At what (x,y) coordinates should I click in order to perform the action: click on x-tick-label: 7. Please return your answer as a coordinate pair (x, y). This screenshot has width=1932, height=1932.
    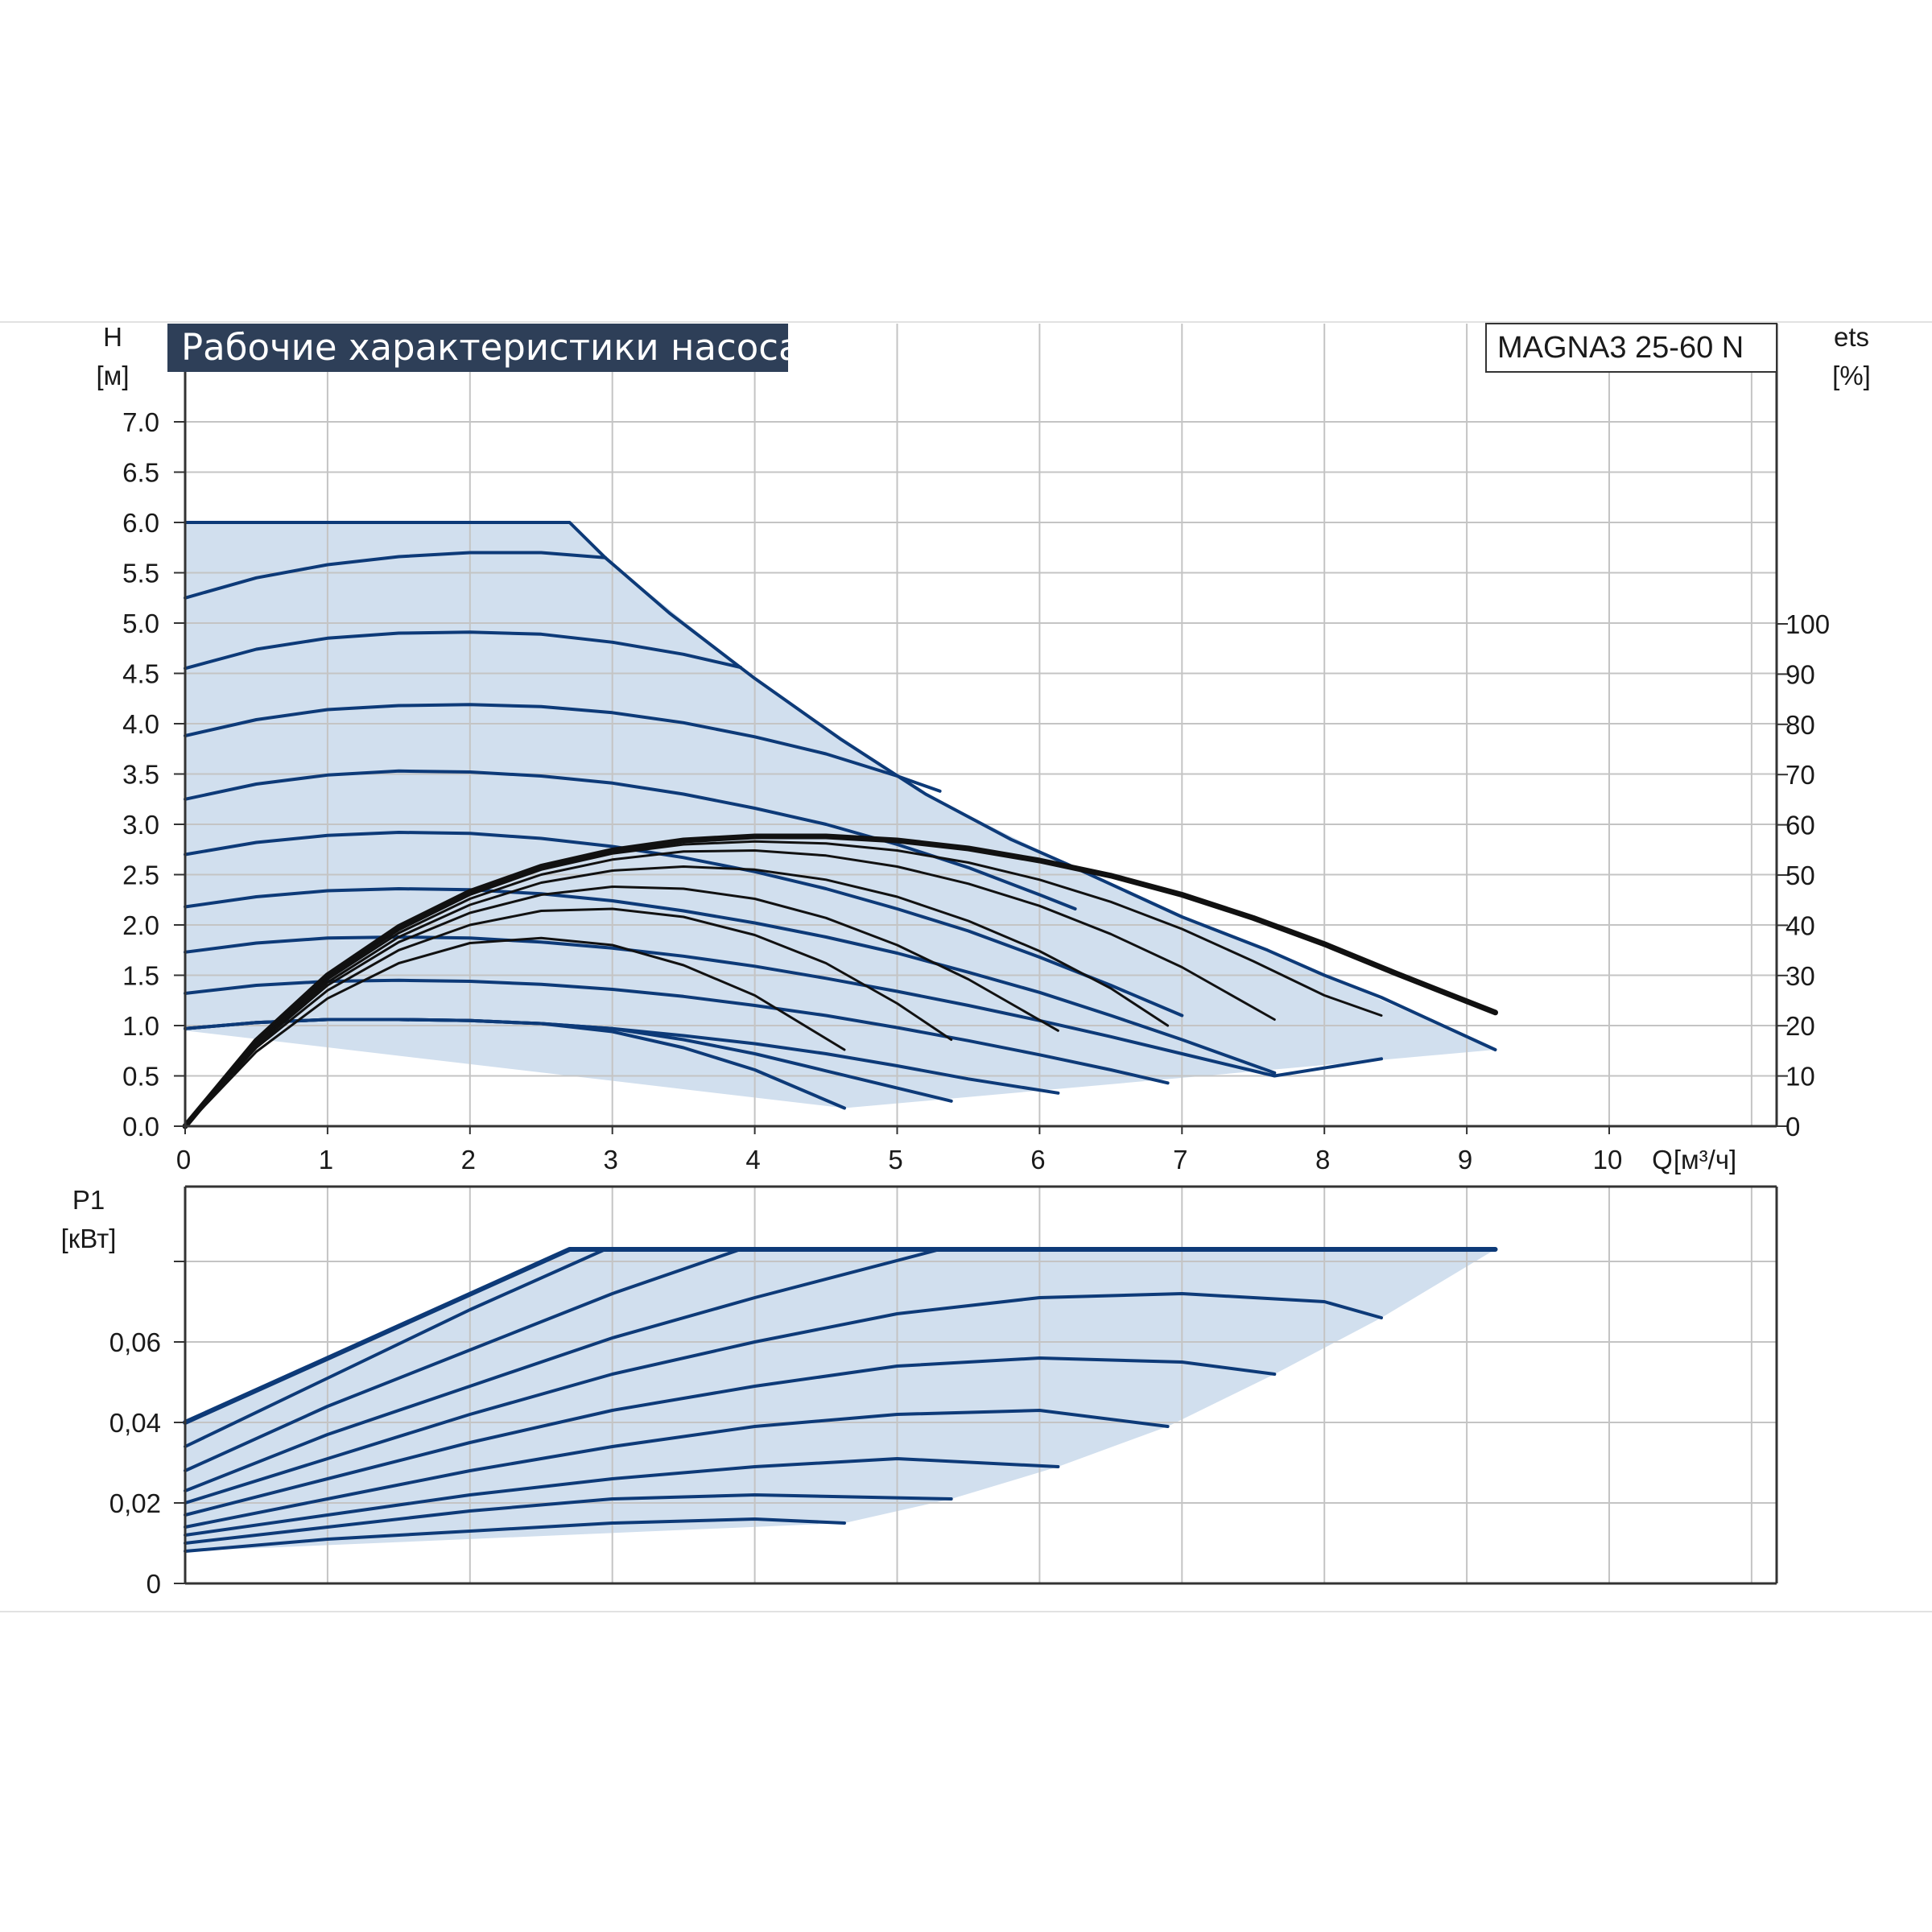
    Looking at the image, I should click on (1180, 1159).